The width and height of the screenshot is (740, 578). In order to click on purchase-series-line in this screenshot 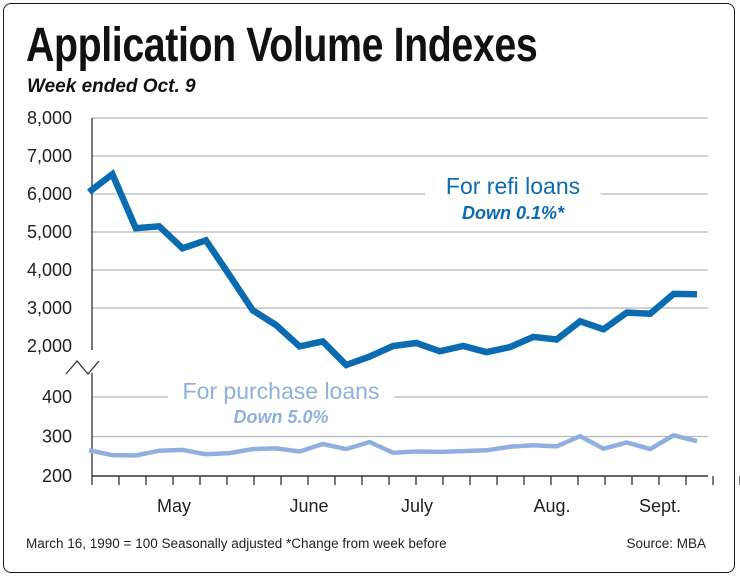, I will do `click(393, 445)`.